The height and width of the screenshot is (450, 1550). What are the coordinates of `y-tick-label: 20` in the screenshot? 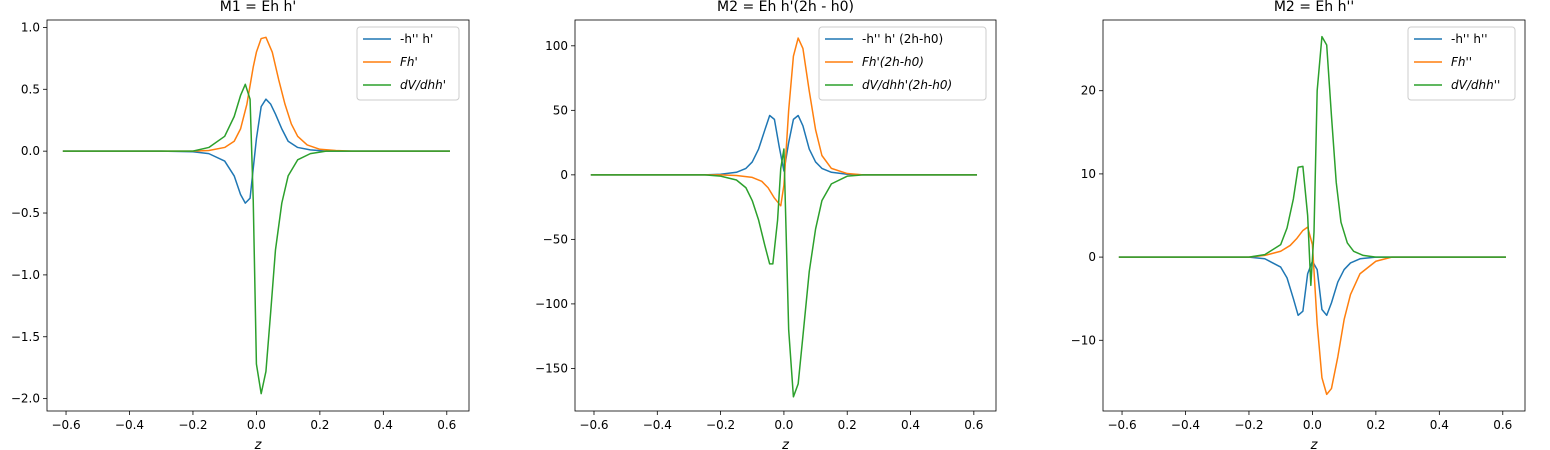 It's located at (1088, 91).